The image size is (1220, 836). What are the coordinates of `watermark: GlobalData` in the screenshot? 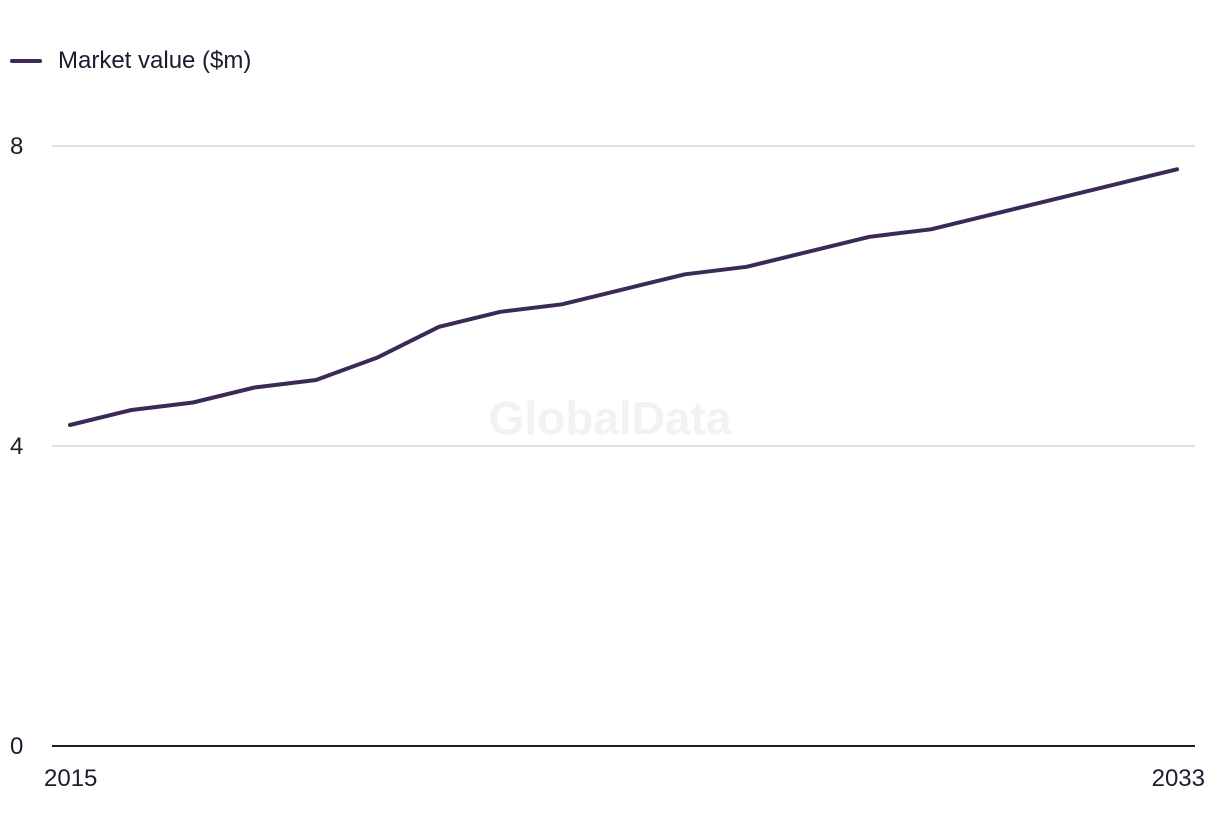 It's located at (610, 418).